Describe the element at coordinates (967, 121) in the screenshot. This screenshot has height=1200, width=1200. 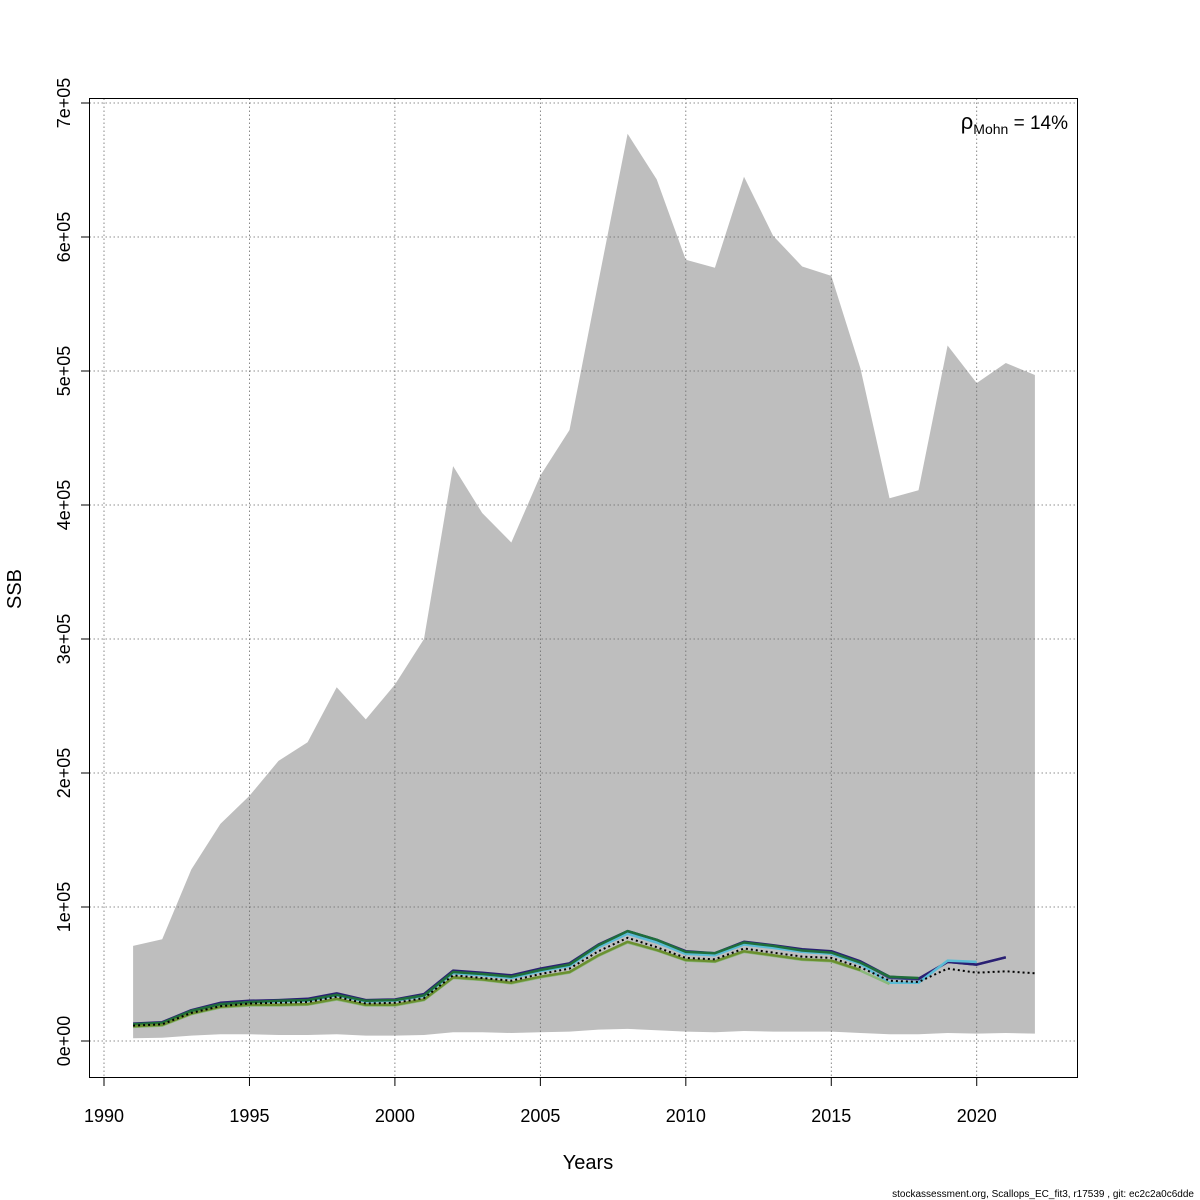
I see `rho-symbol: ρ` at that location.